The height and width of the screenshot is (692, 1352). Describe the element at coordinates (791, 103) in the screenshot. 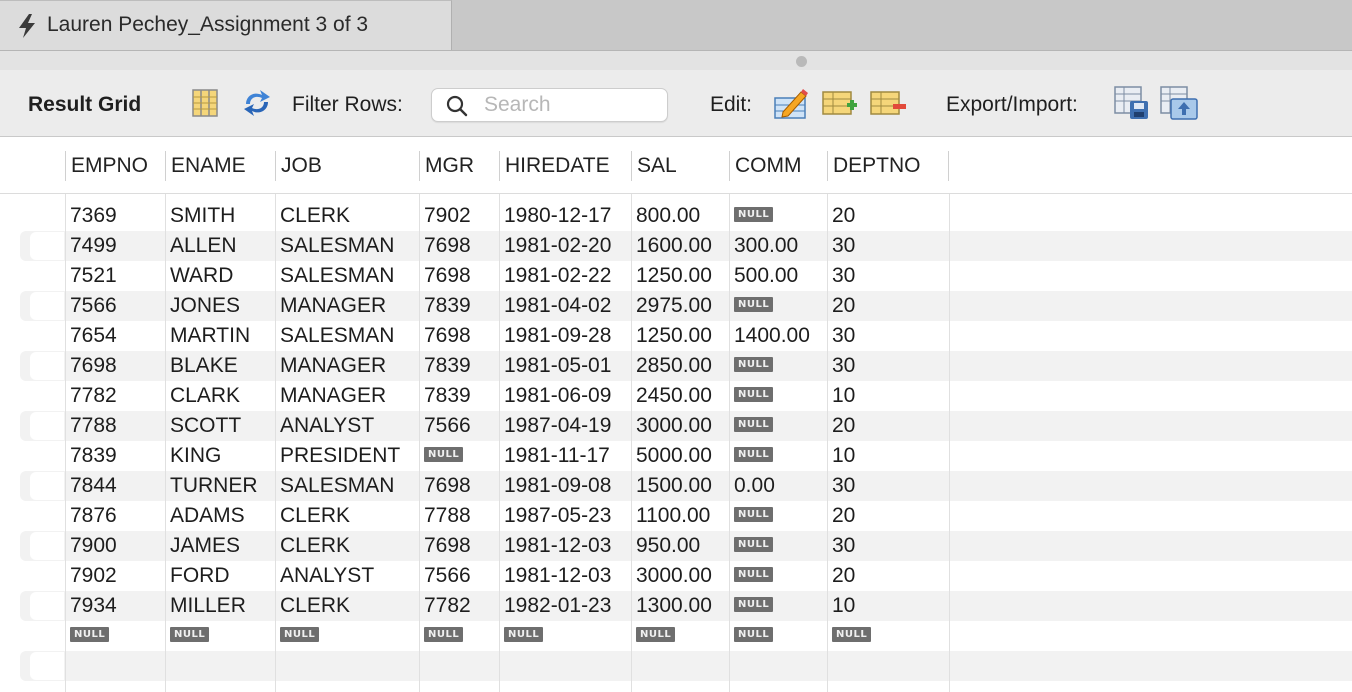

I see `edit-row-icon` at that location.